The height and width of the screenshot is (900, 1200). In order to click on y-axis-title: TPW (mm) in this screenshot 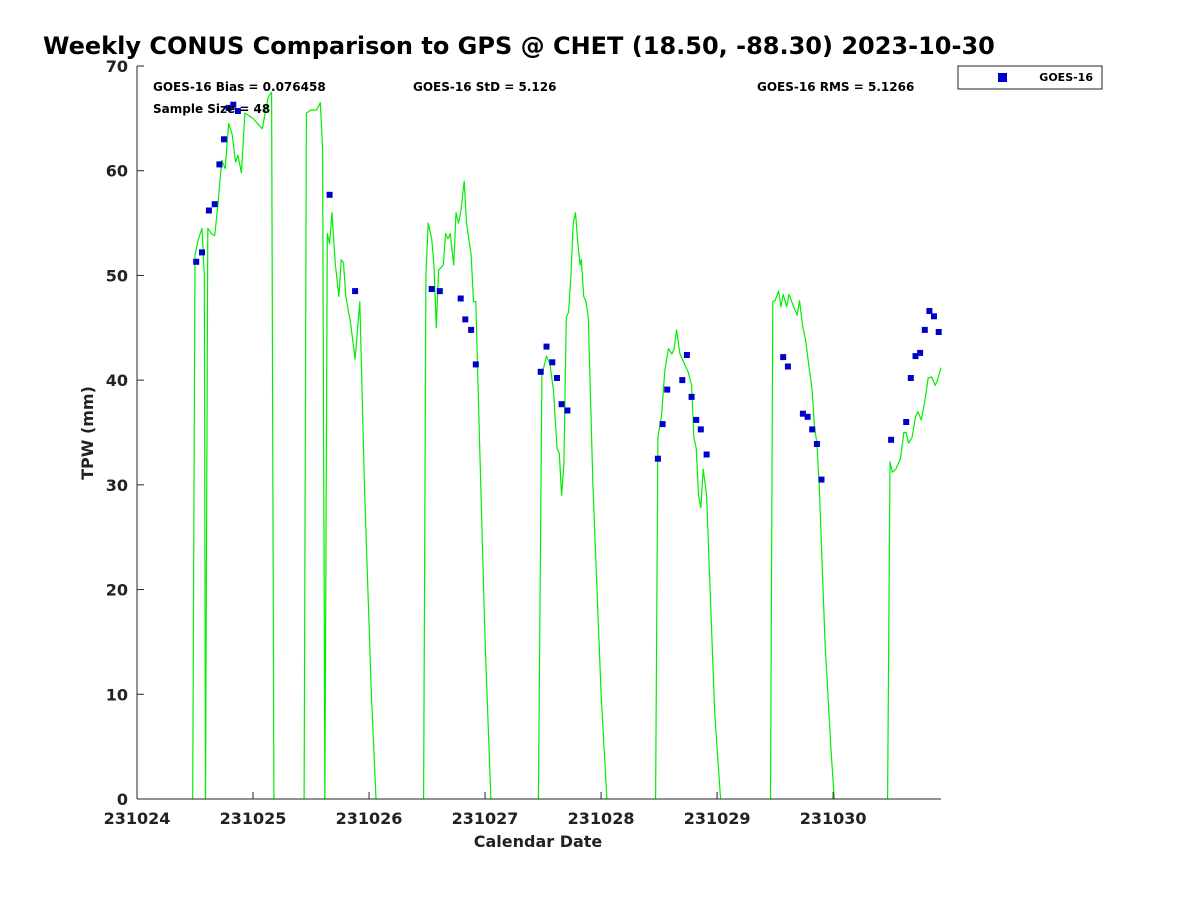, I will do `click(87, 433)`.